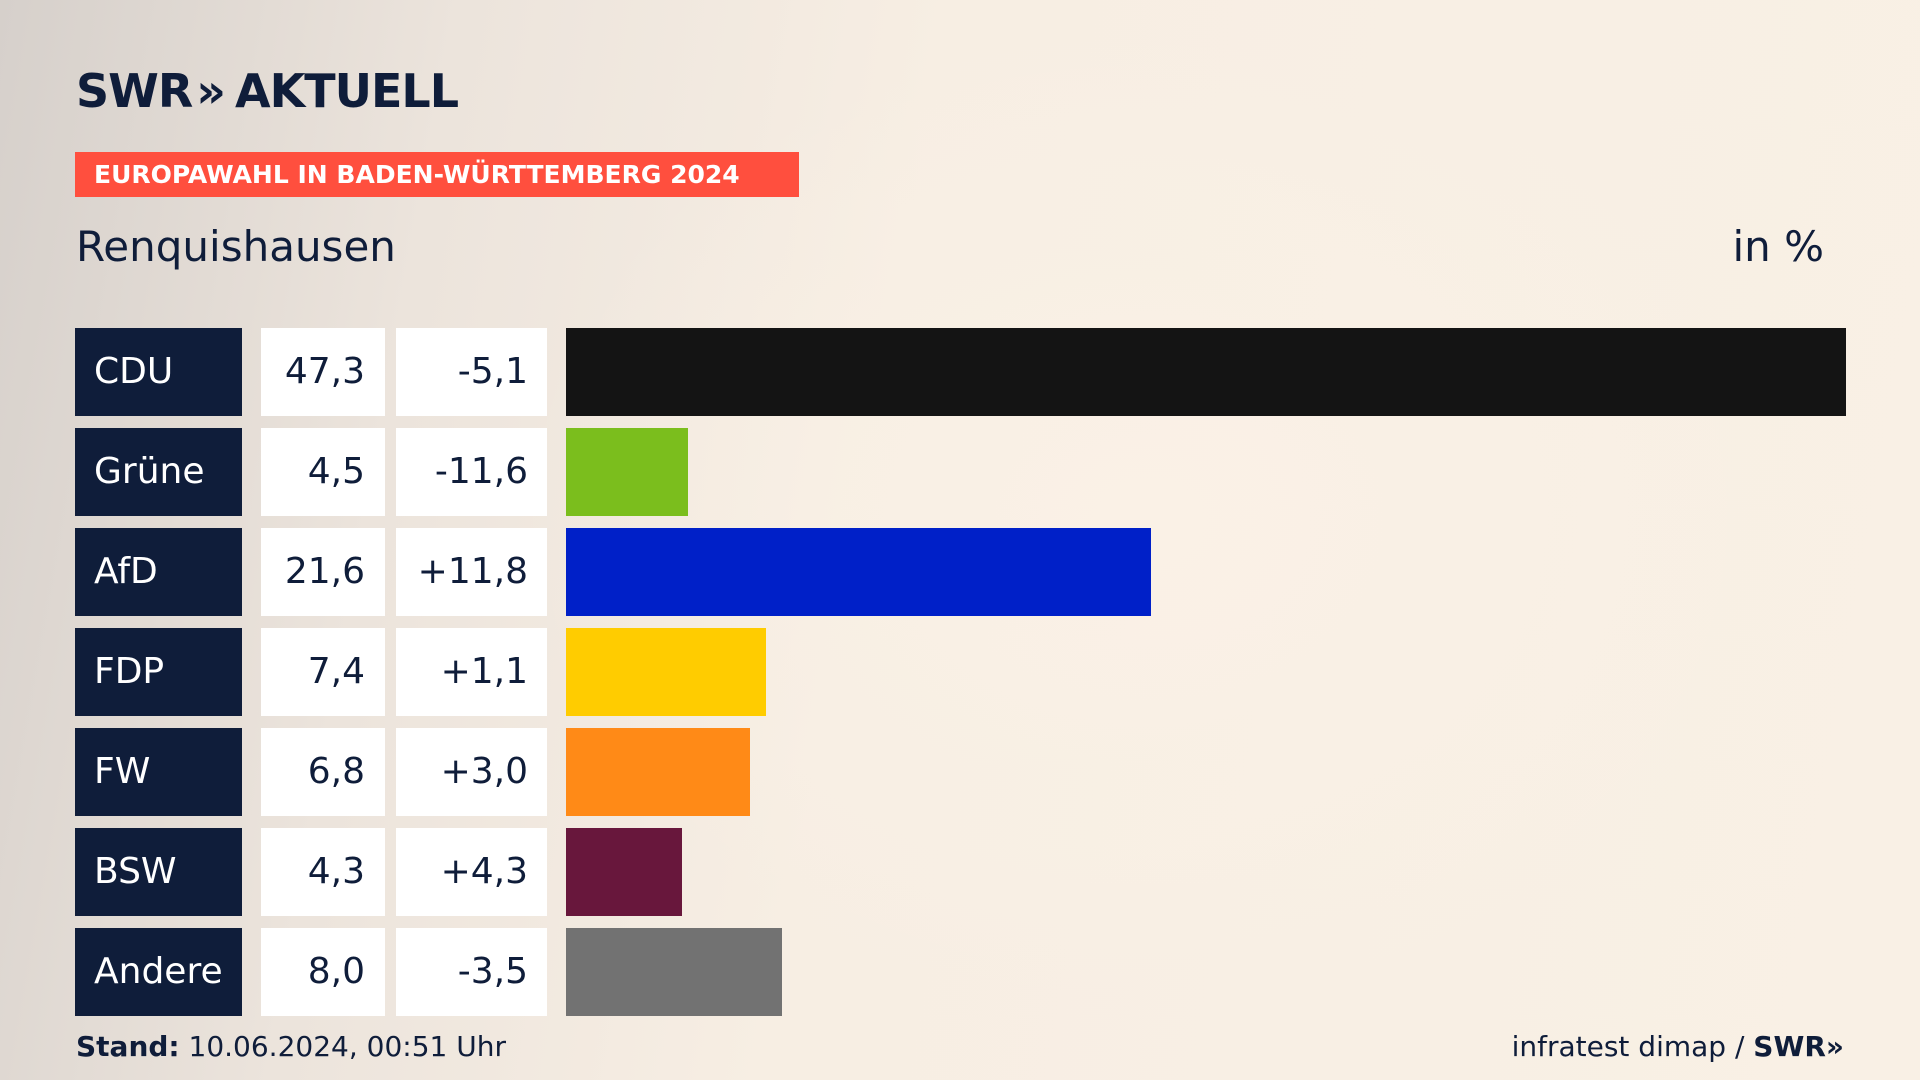 This screenshot has height=1080, width=1920. I want to click on unit-label: in %, so click(1778, 246).